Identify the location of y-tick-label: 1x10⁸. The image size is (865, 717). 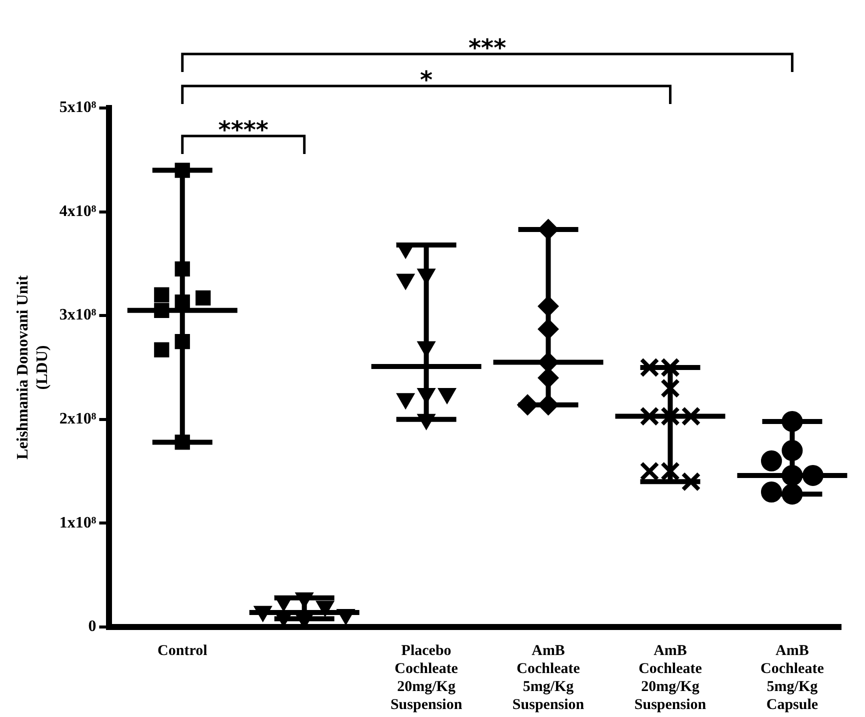
(77, 523).